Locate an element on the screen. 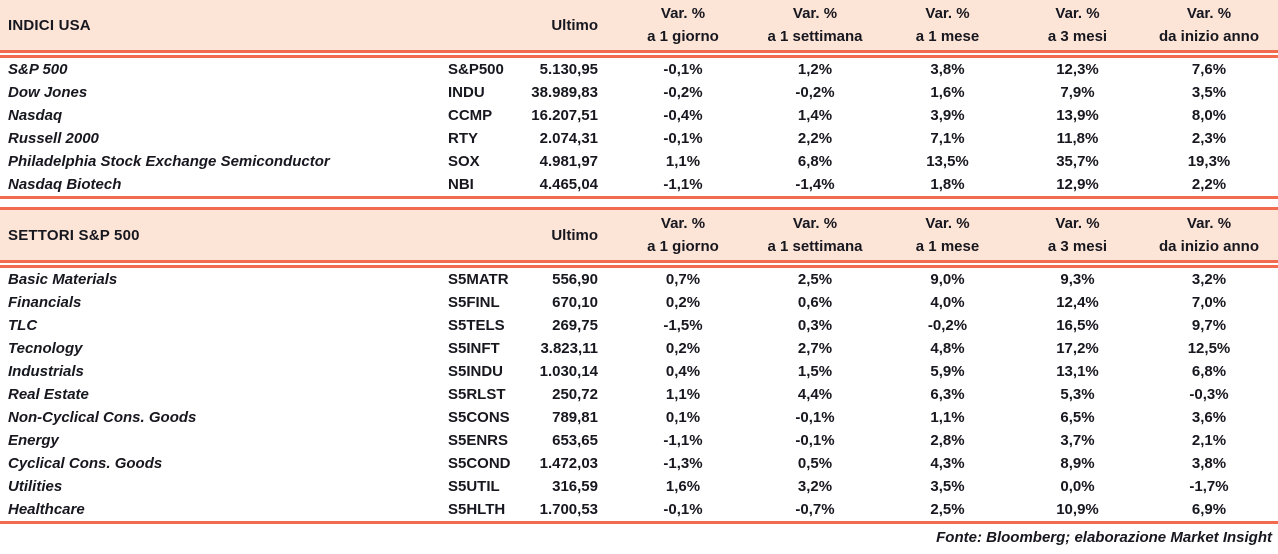 The image size is (1278, 554). table-row: TLC S5TELS 269,75 -1,5% 0,3% -0,2% 16,5% 9,7% is located at coordinates (639, 325).